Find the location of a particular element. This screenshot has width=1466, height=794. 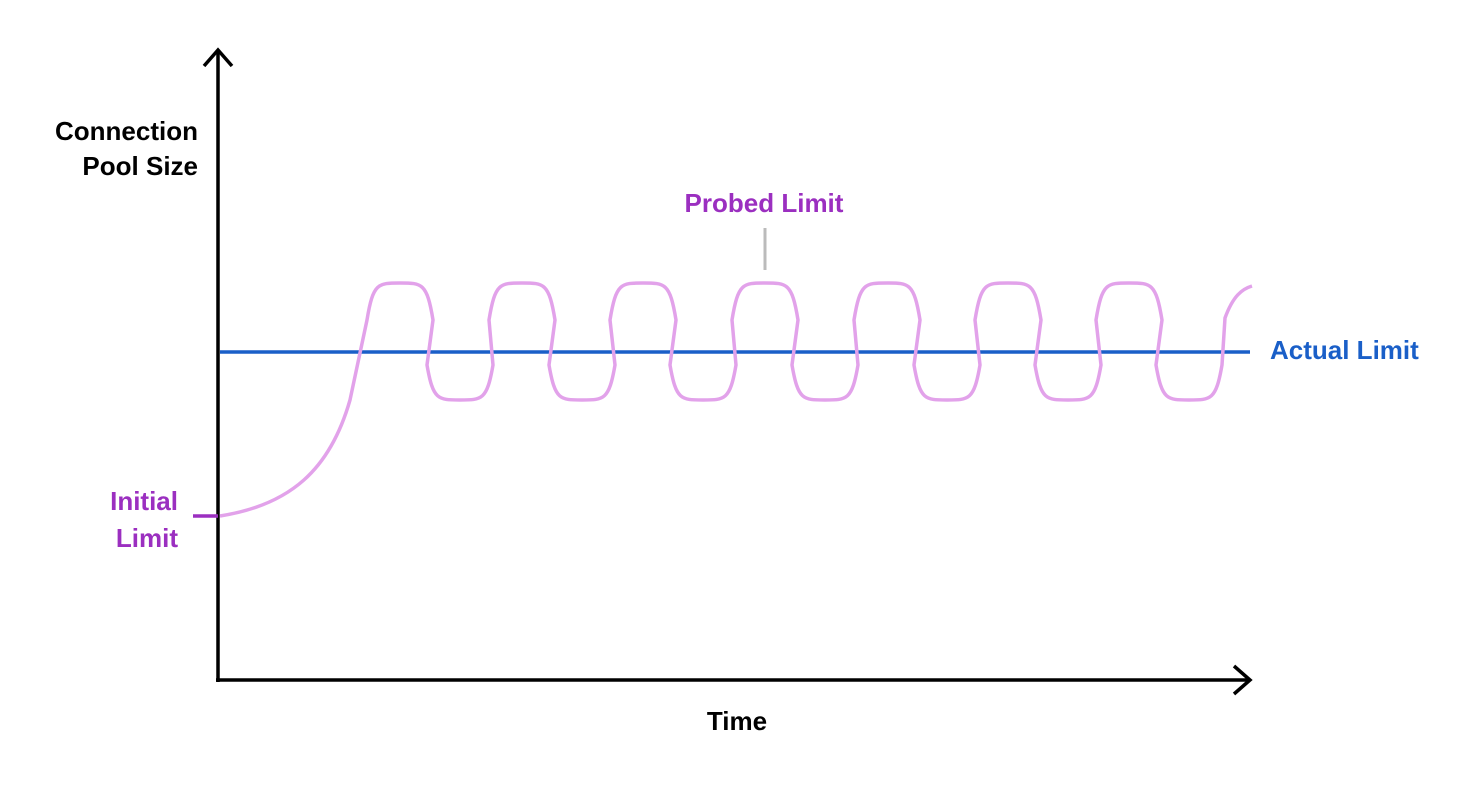

x-axis-label: Time is located at coordinates (737, 721).